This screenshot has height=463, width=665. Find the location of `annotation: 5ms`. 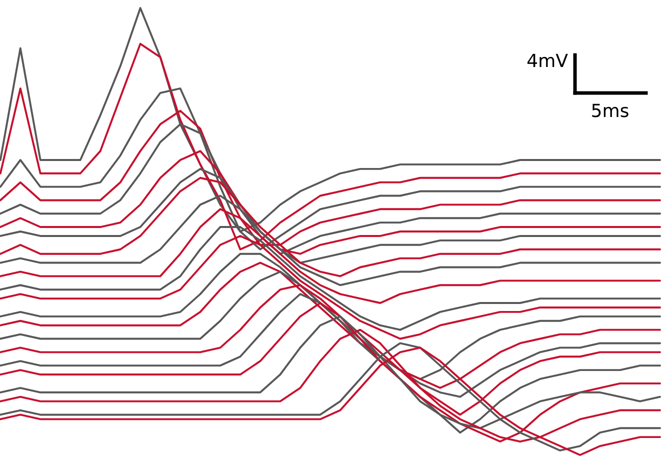

annotation: 5ms is located at coordinates (610, 111).